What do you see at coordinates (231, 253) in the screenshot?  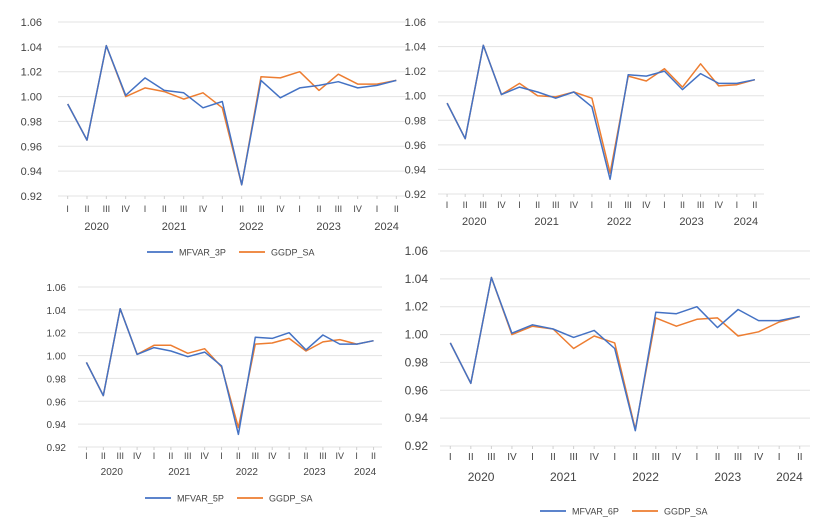 I see `legend: MFVAR_3P GGDP_SA` at bounding box center [231, 253].